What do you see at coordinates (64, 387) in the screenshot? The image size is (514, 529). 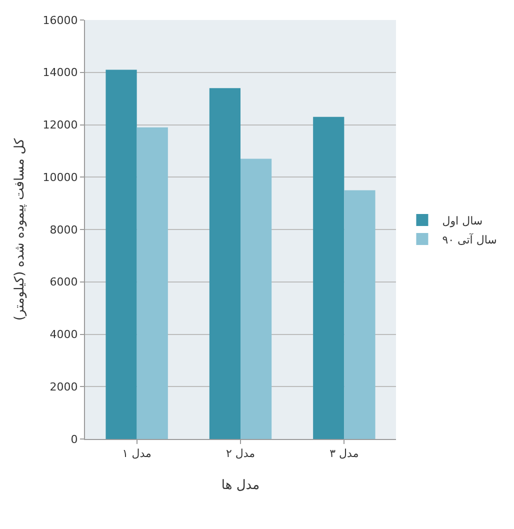 I see `y-tick-label: 2000` at bounding box center [64, 387].